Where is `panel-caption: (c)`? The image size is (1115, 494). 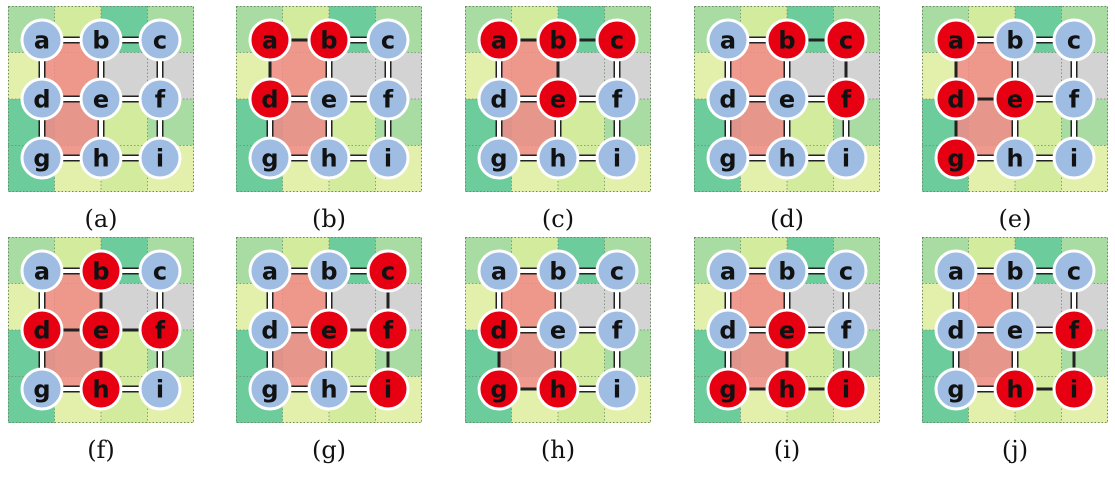 panel-caption: (c) is located at coordinates (558, 219).